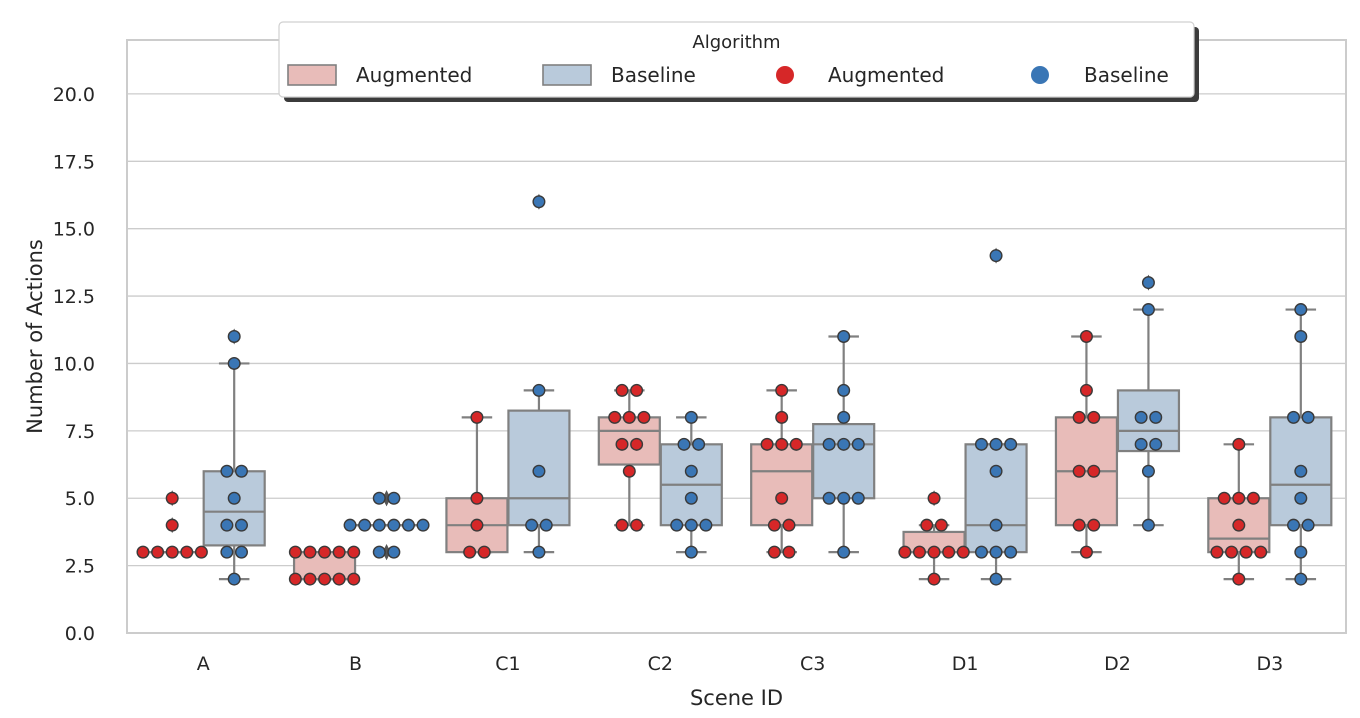 The image size is (1360, 718). What do you see at coordinates (35, 336) in the screenshot?
I see `y-axis-label: Number of Actions` at bounding box center [35, 336].